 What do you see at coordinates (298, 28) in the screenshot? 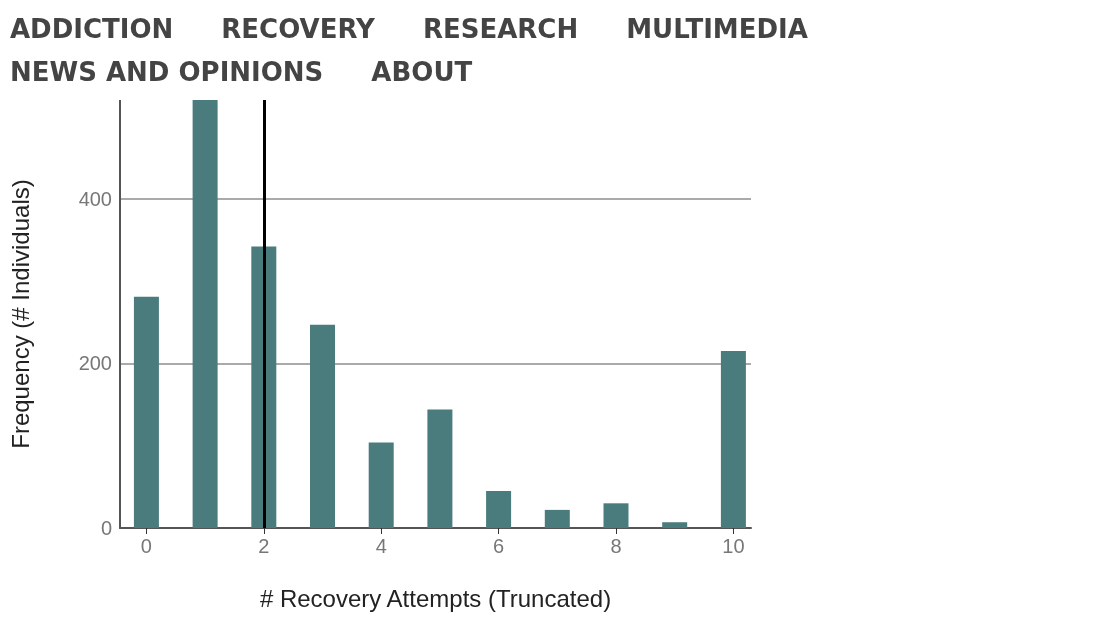
I see `text: RECOVERY` at bounding box center [298, 28].